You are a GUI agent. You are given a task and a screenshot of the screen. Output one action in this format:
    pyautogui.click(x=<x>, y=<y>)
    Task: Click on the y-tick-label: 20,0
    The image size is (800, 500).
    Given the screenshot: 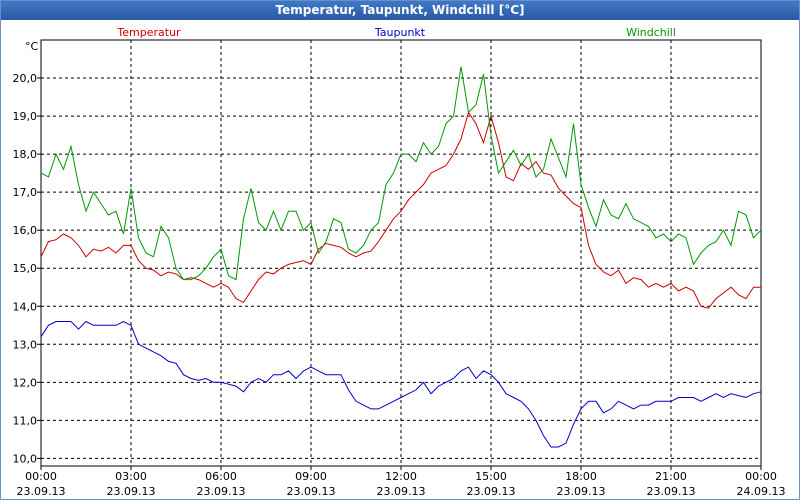 What is the action you would take?
    pyautogui.click(x=25, y=78)
    